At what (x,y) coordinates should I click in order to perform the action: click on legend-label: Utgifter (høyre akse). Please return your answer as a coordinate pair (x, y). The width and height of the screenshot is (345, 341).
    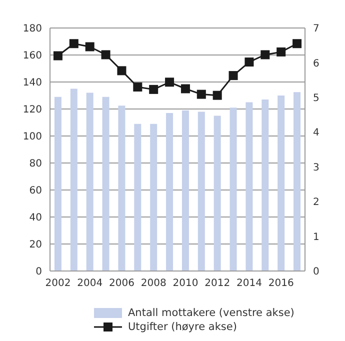
    Looking at the image, I should click on (182, 327).